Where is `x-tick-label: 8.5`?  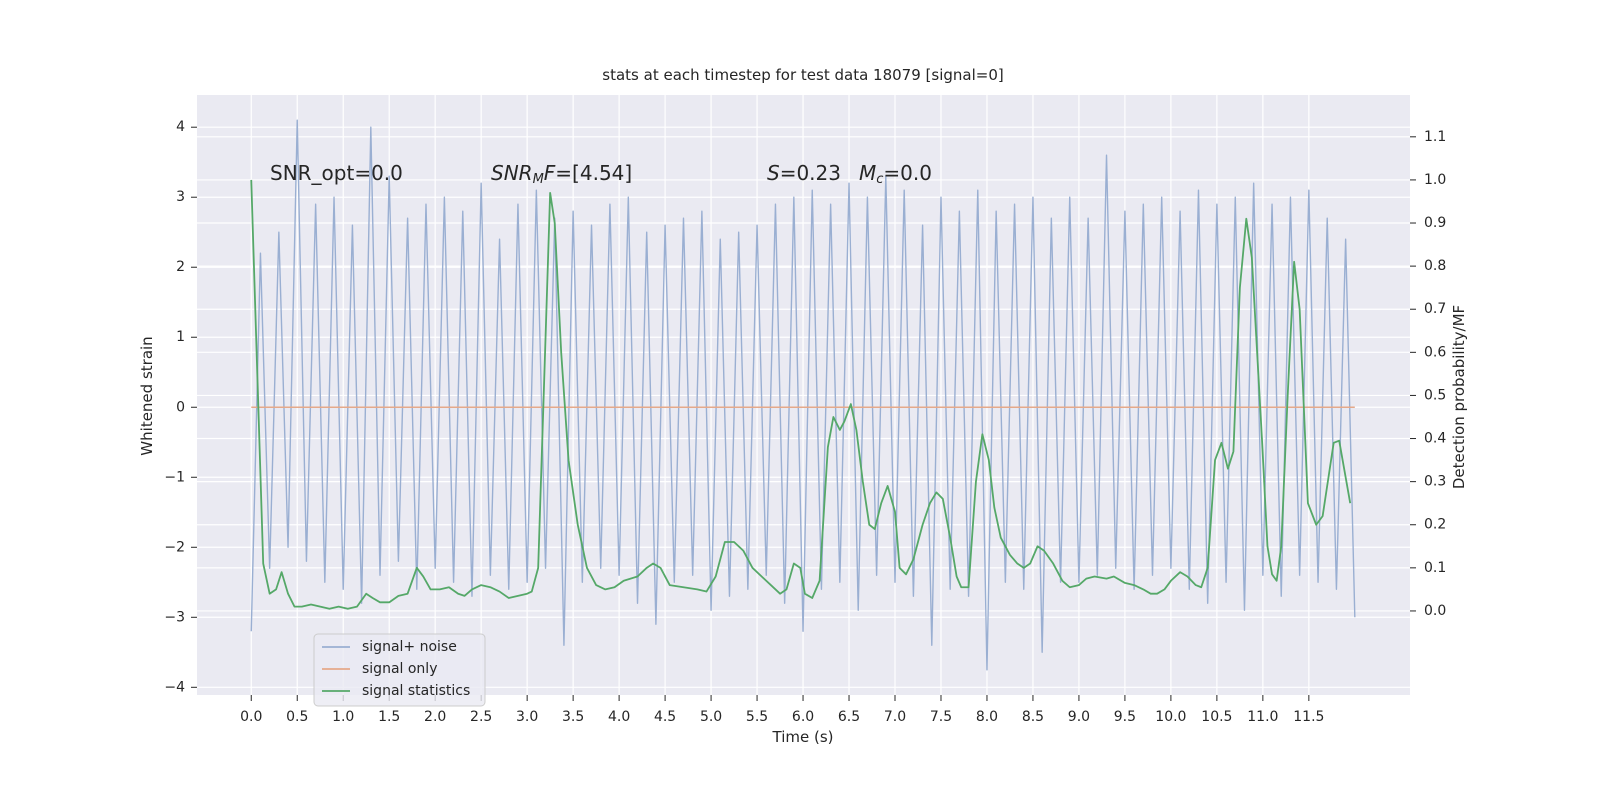 x-tick-label: 8.5 is located at coordinates (1033, 717).